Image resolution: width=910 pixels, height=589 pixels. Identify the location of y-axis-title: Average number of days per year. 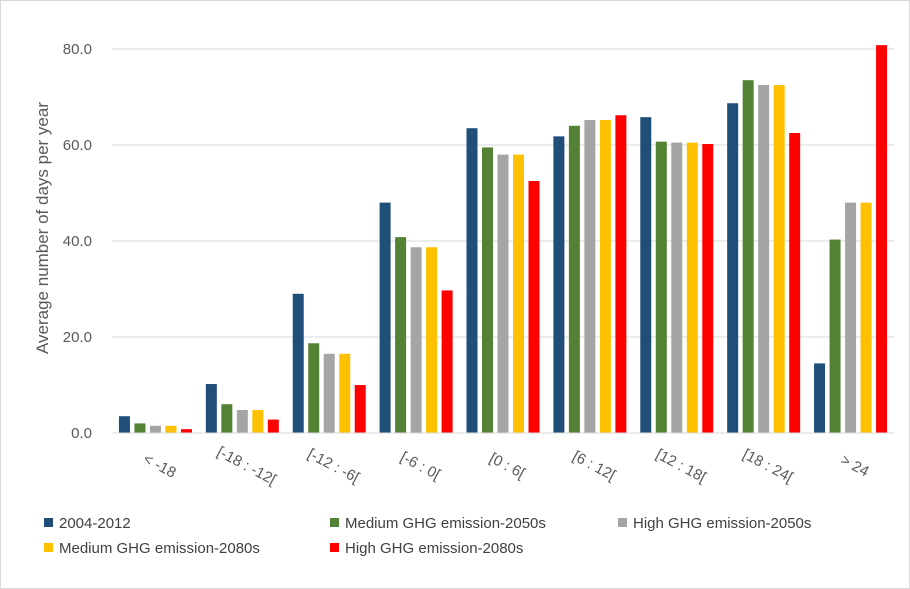
(42, 228).